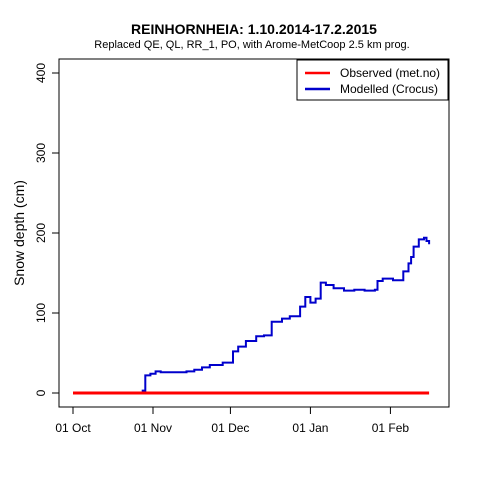 This screenshot has height=480, width=480. Describe the element at coordinates (41, 313) in the screenshot. I see `y-tick-label: 100` at that location.